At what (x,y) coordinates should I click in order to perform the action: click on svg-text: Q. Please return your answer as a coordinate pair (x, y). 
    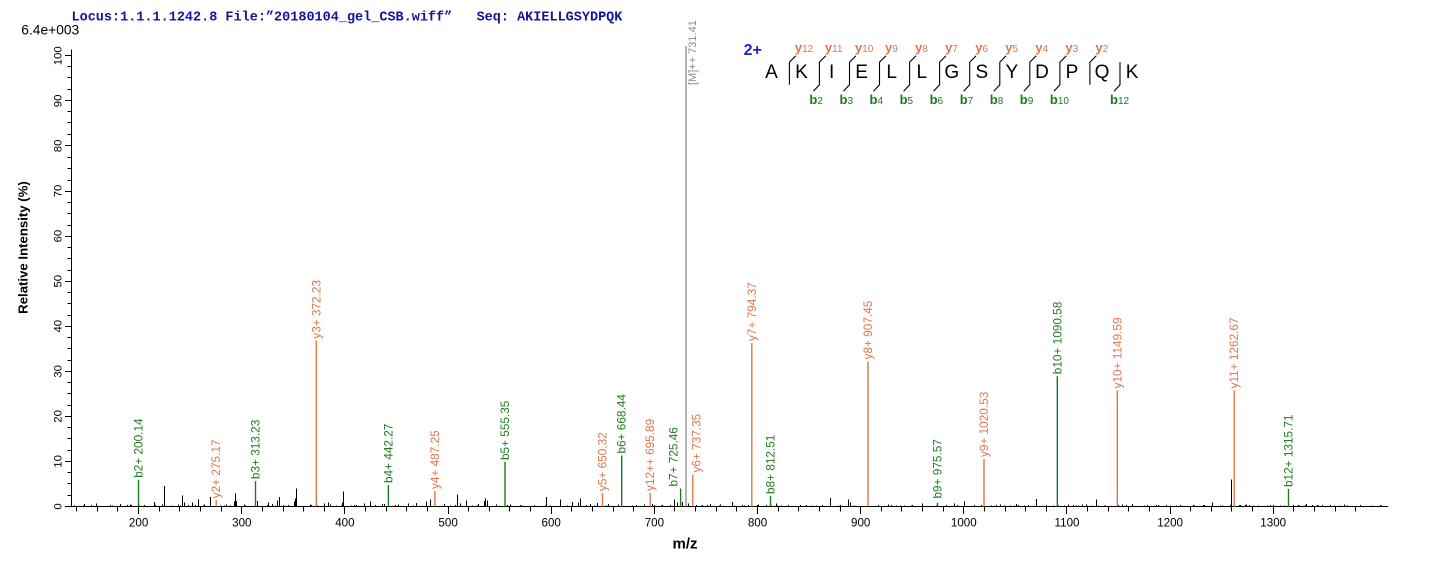
    Looking at the image, I should click on (1102, 72).